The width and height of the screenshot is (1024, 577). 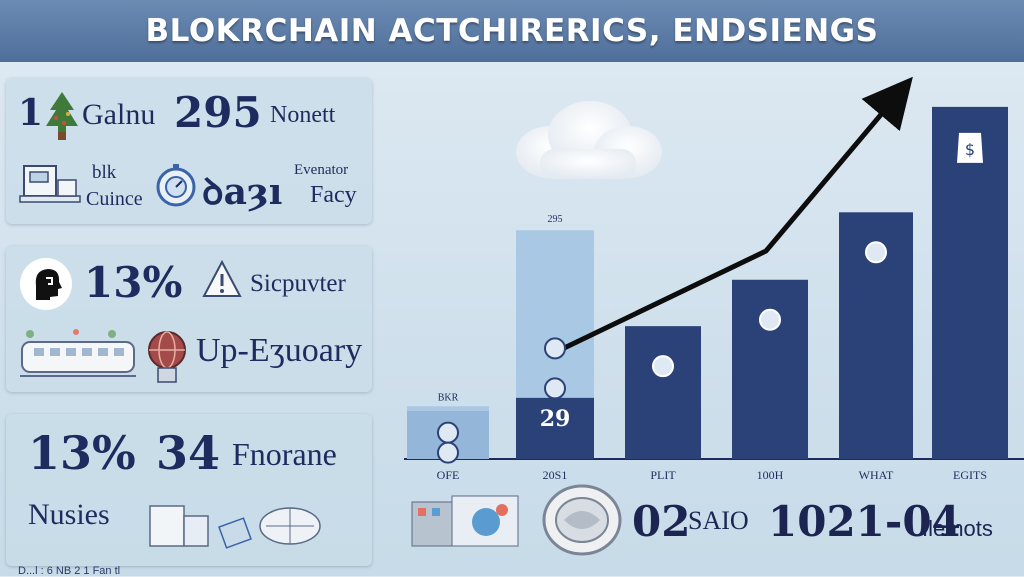 I want to click on bar-top-label: BKR, so click(x=448, y=397).